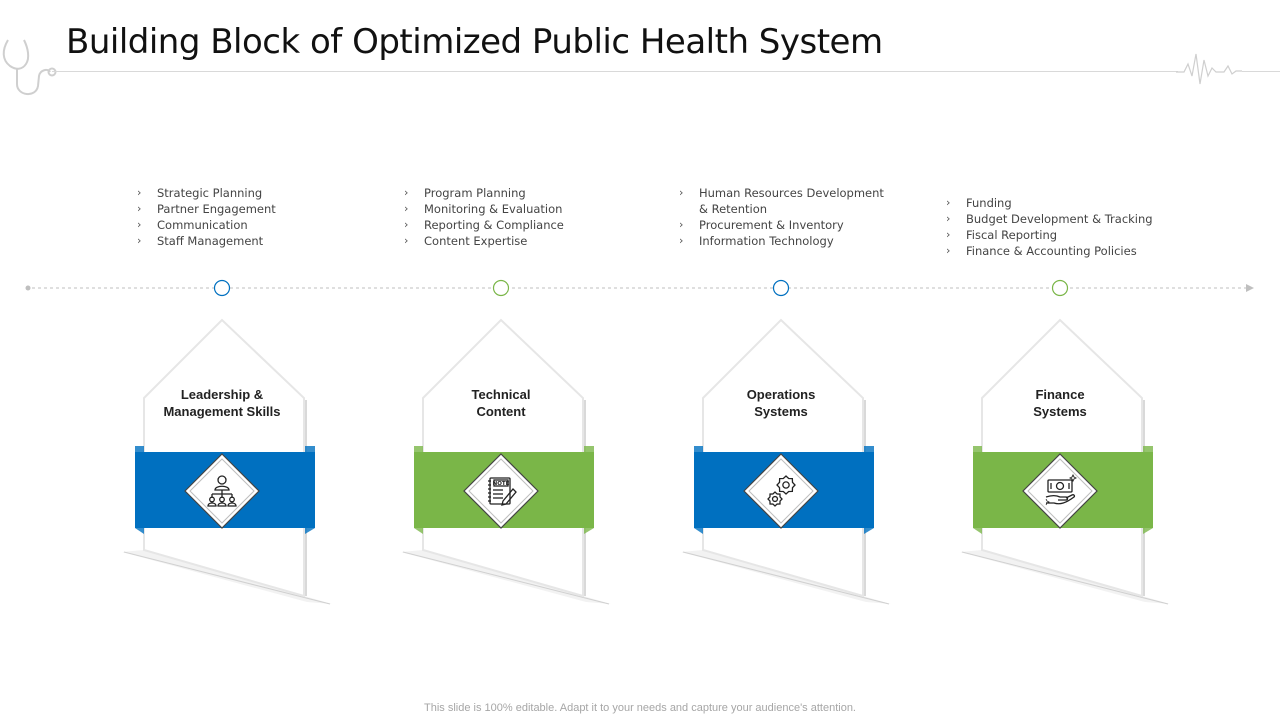  Describe the element at coordinates (501, 394) in the screenshot. I see `block-title-line: Technical` at that location.